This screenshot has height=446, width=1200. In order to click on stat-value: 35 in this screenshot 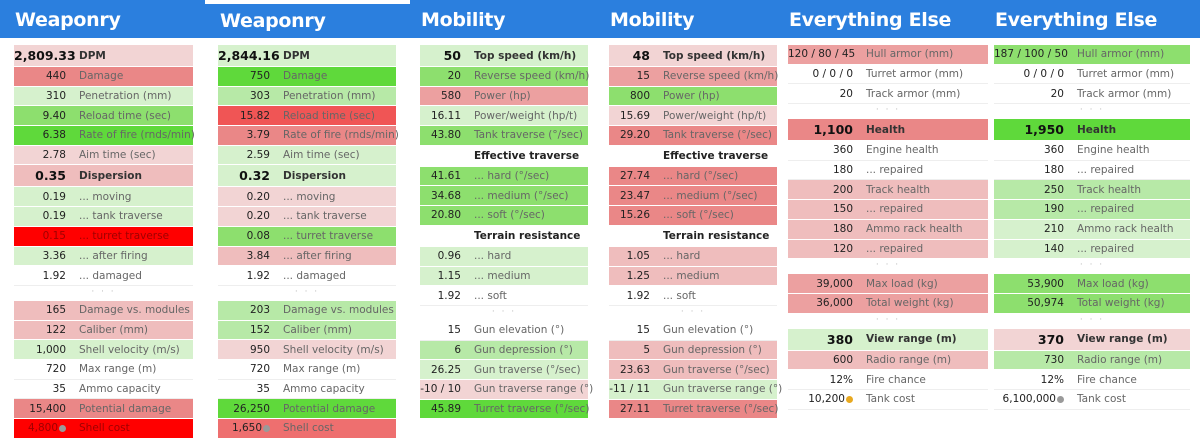, I will do `click(245, 389)`.